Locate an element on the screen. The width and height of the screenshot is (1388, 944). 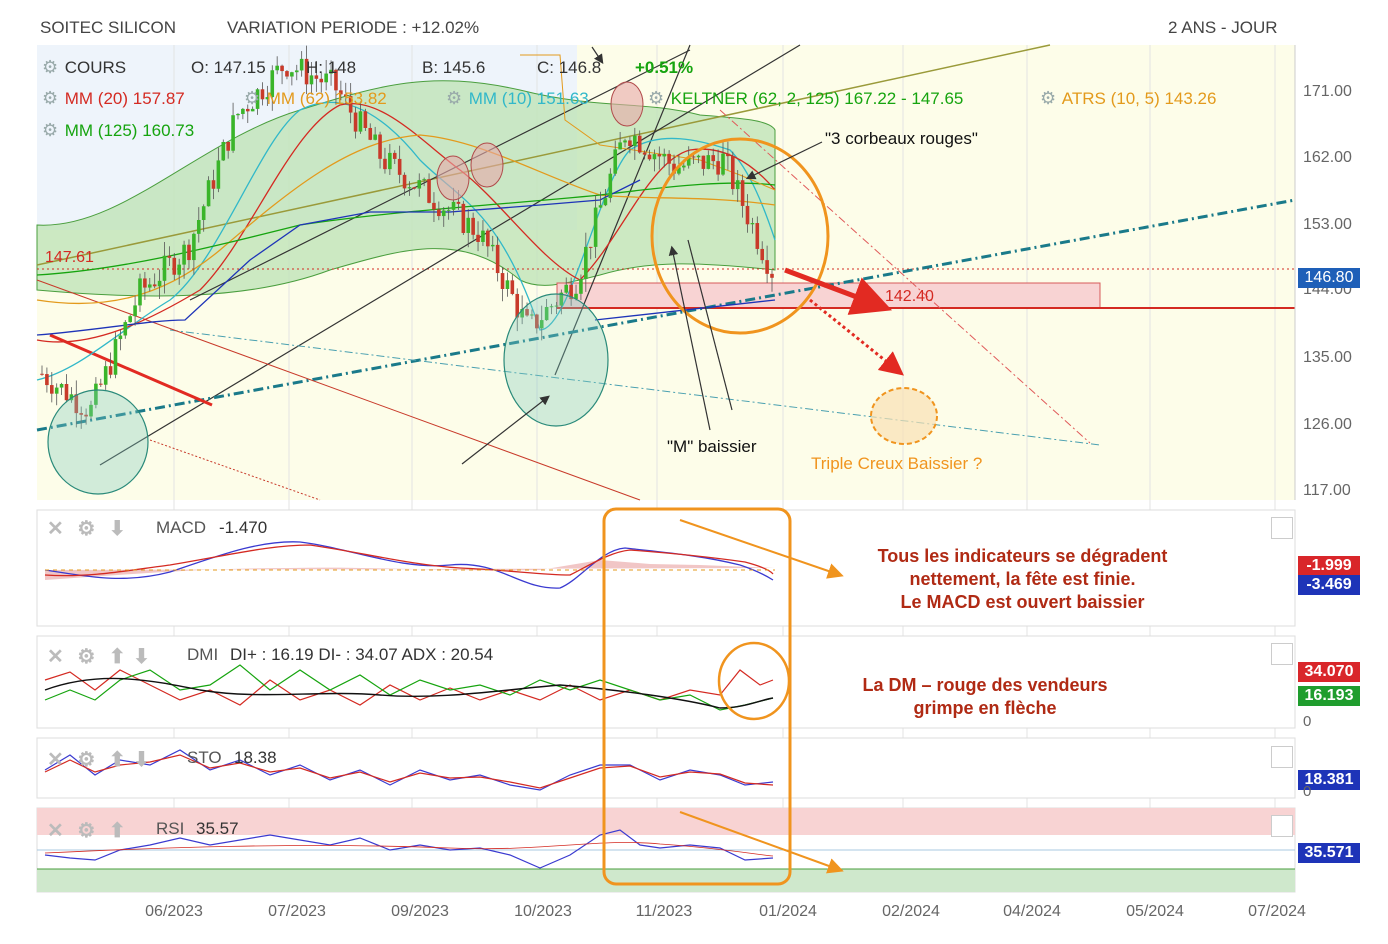
rsi-controls: ✕ ⚙ ⬆ is located at coordinates (86, 830).